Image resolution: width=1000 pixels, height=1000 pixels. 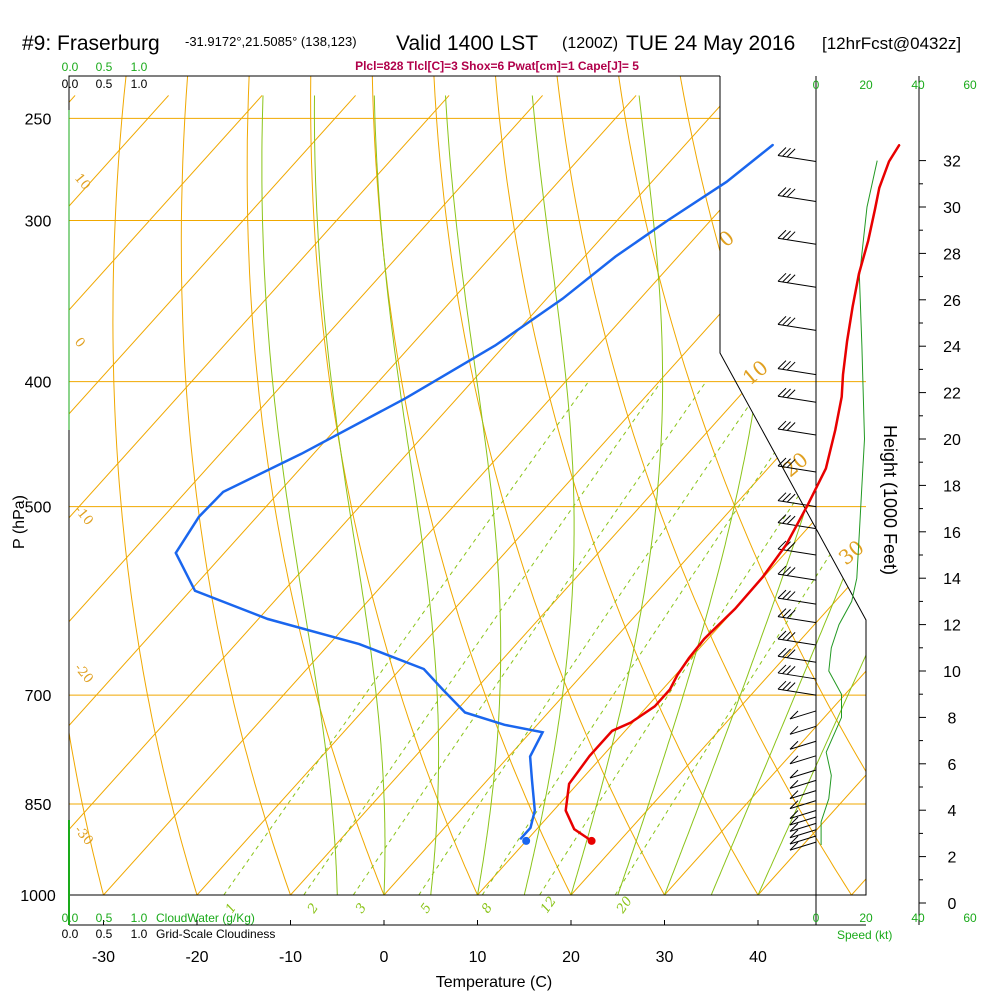 What do you see at coordinates (494, 982) in the screenshot?
I see `temperature-axis-title: Temperature (C)` at bounding box center [494, 982].